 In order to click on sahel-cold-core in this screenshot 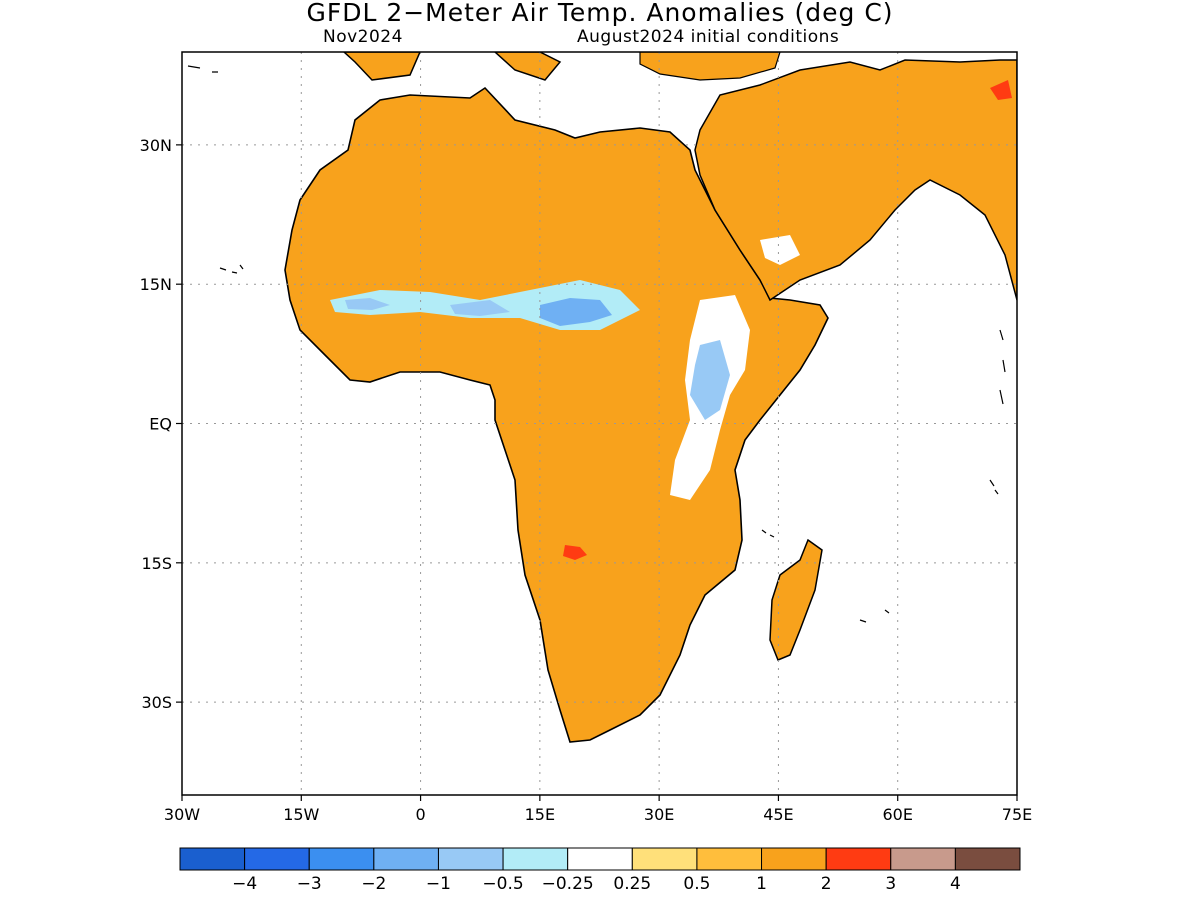, I will do `click(576, 312)`.